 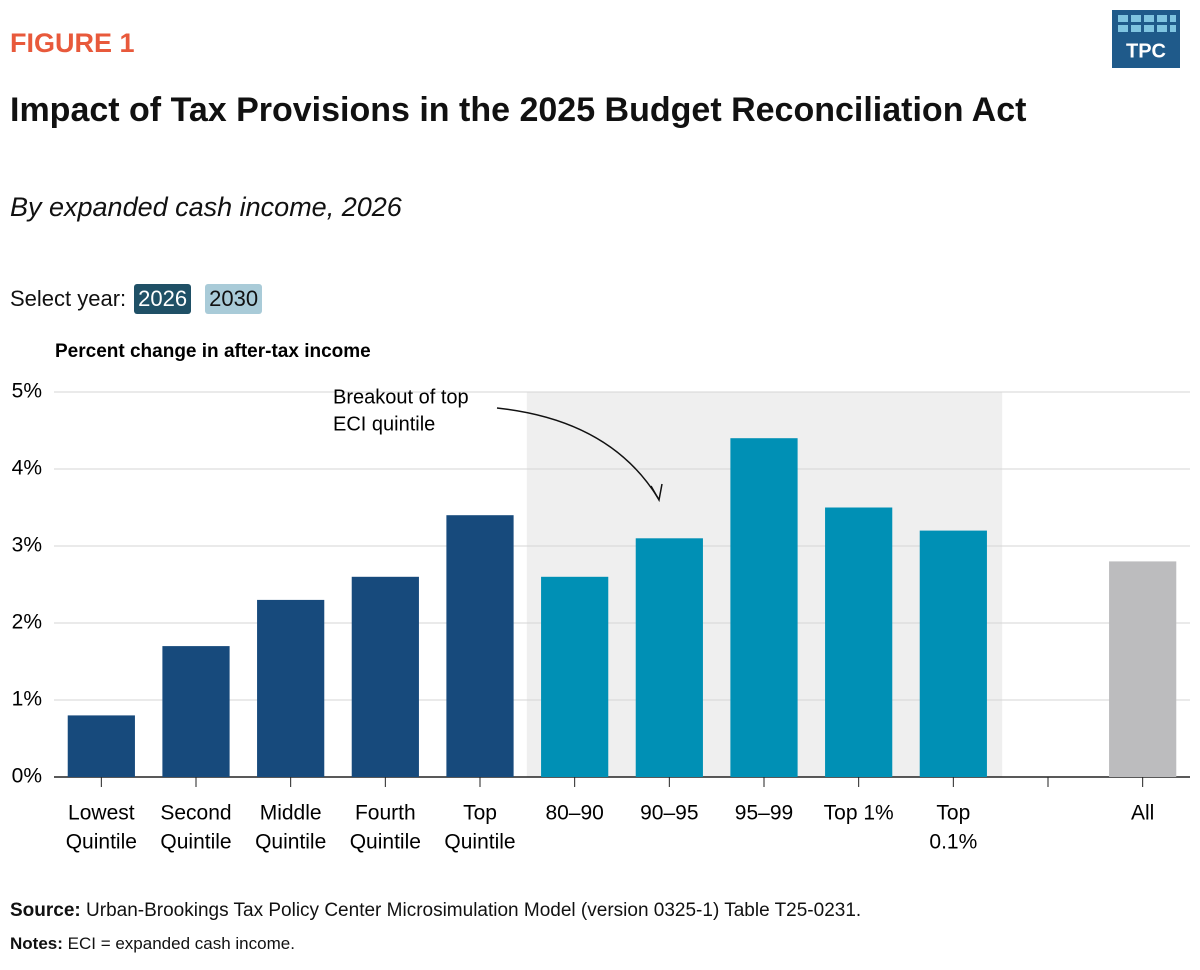 What do you see at coordinates (36, 943) in the screenshot?
I see `notes-label: Notes:` at bounding box center [36, 943].